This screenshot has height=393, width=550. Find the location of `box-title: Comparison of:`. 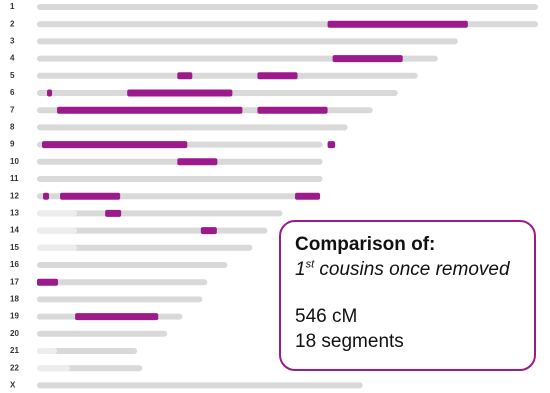

box-title: Comparison of: is located at coordinates (365, 244).